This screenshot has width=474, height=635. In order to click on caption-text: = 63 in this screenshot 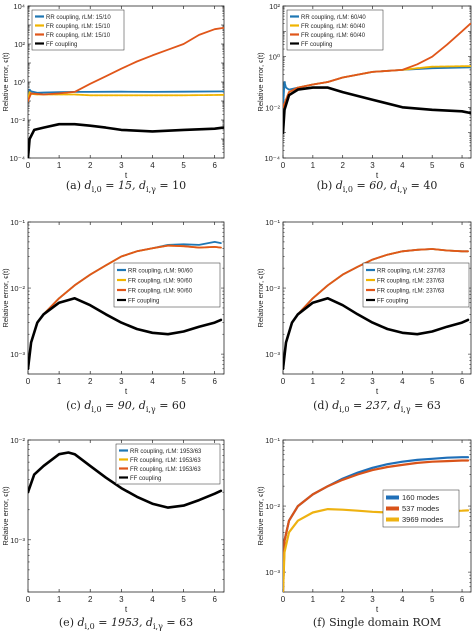, I will do `click(426, 405)`.